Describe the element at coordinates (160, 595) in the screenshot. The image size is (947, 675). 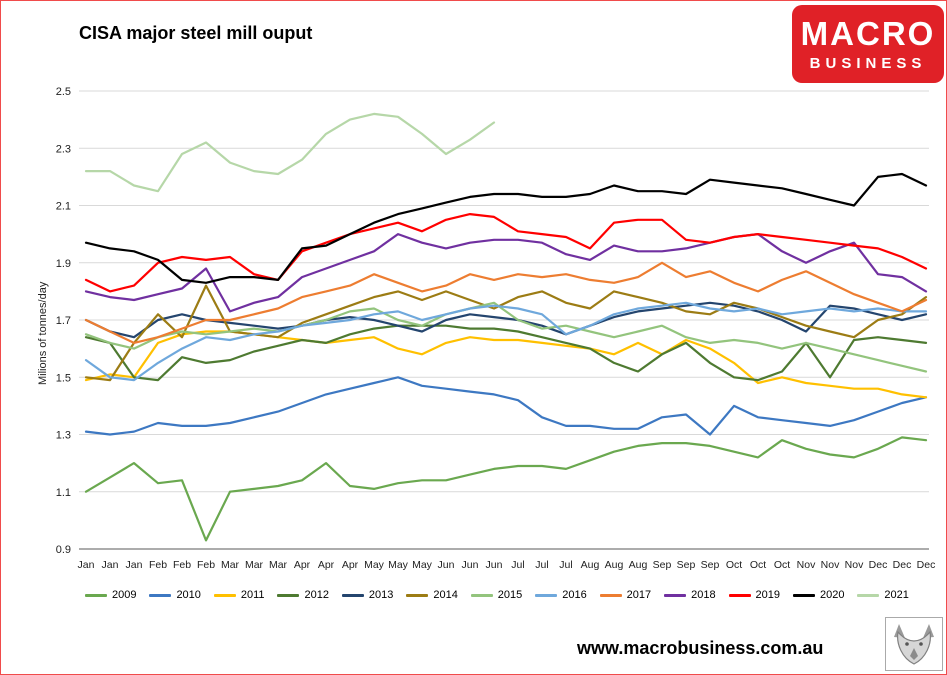
I see `legend-swatch-2010` at that location.